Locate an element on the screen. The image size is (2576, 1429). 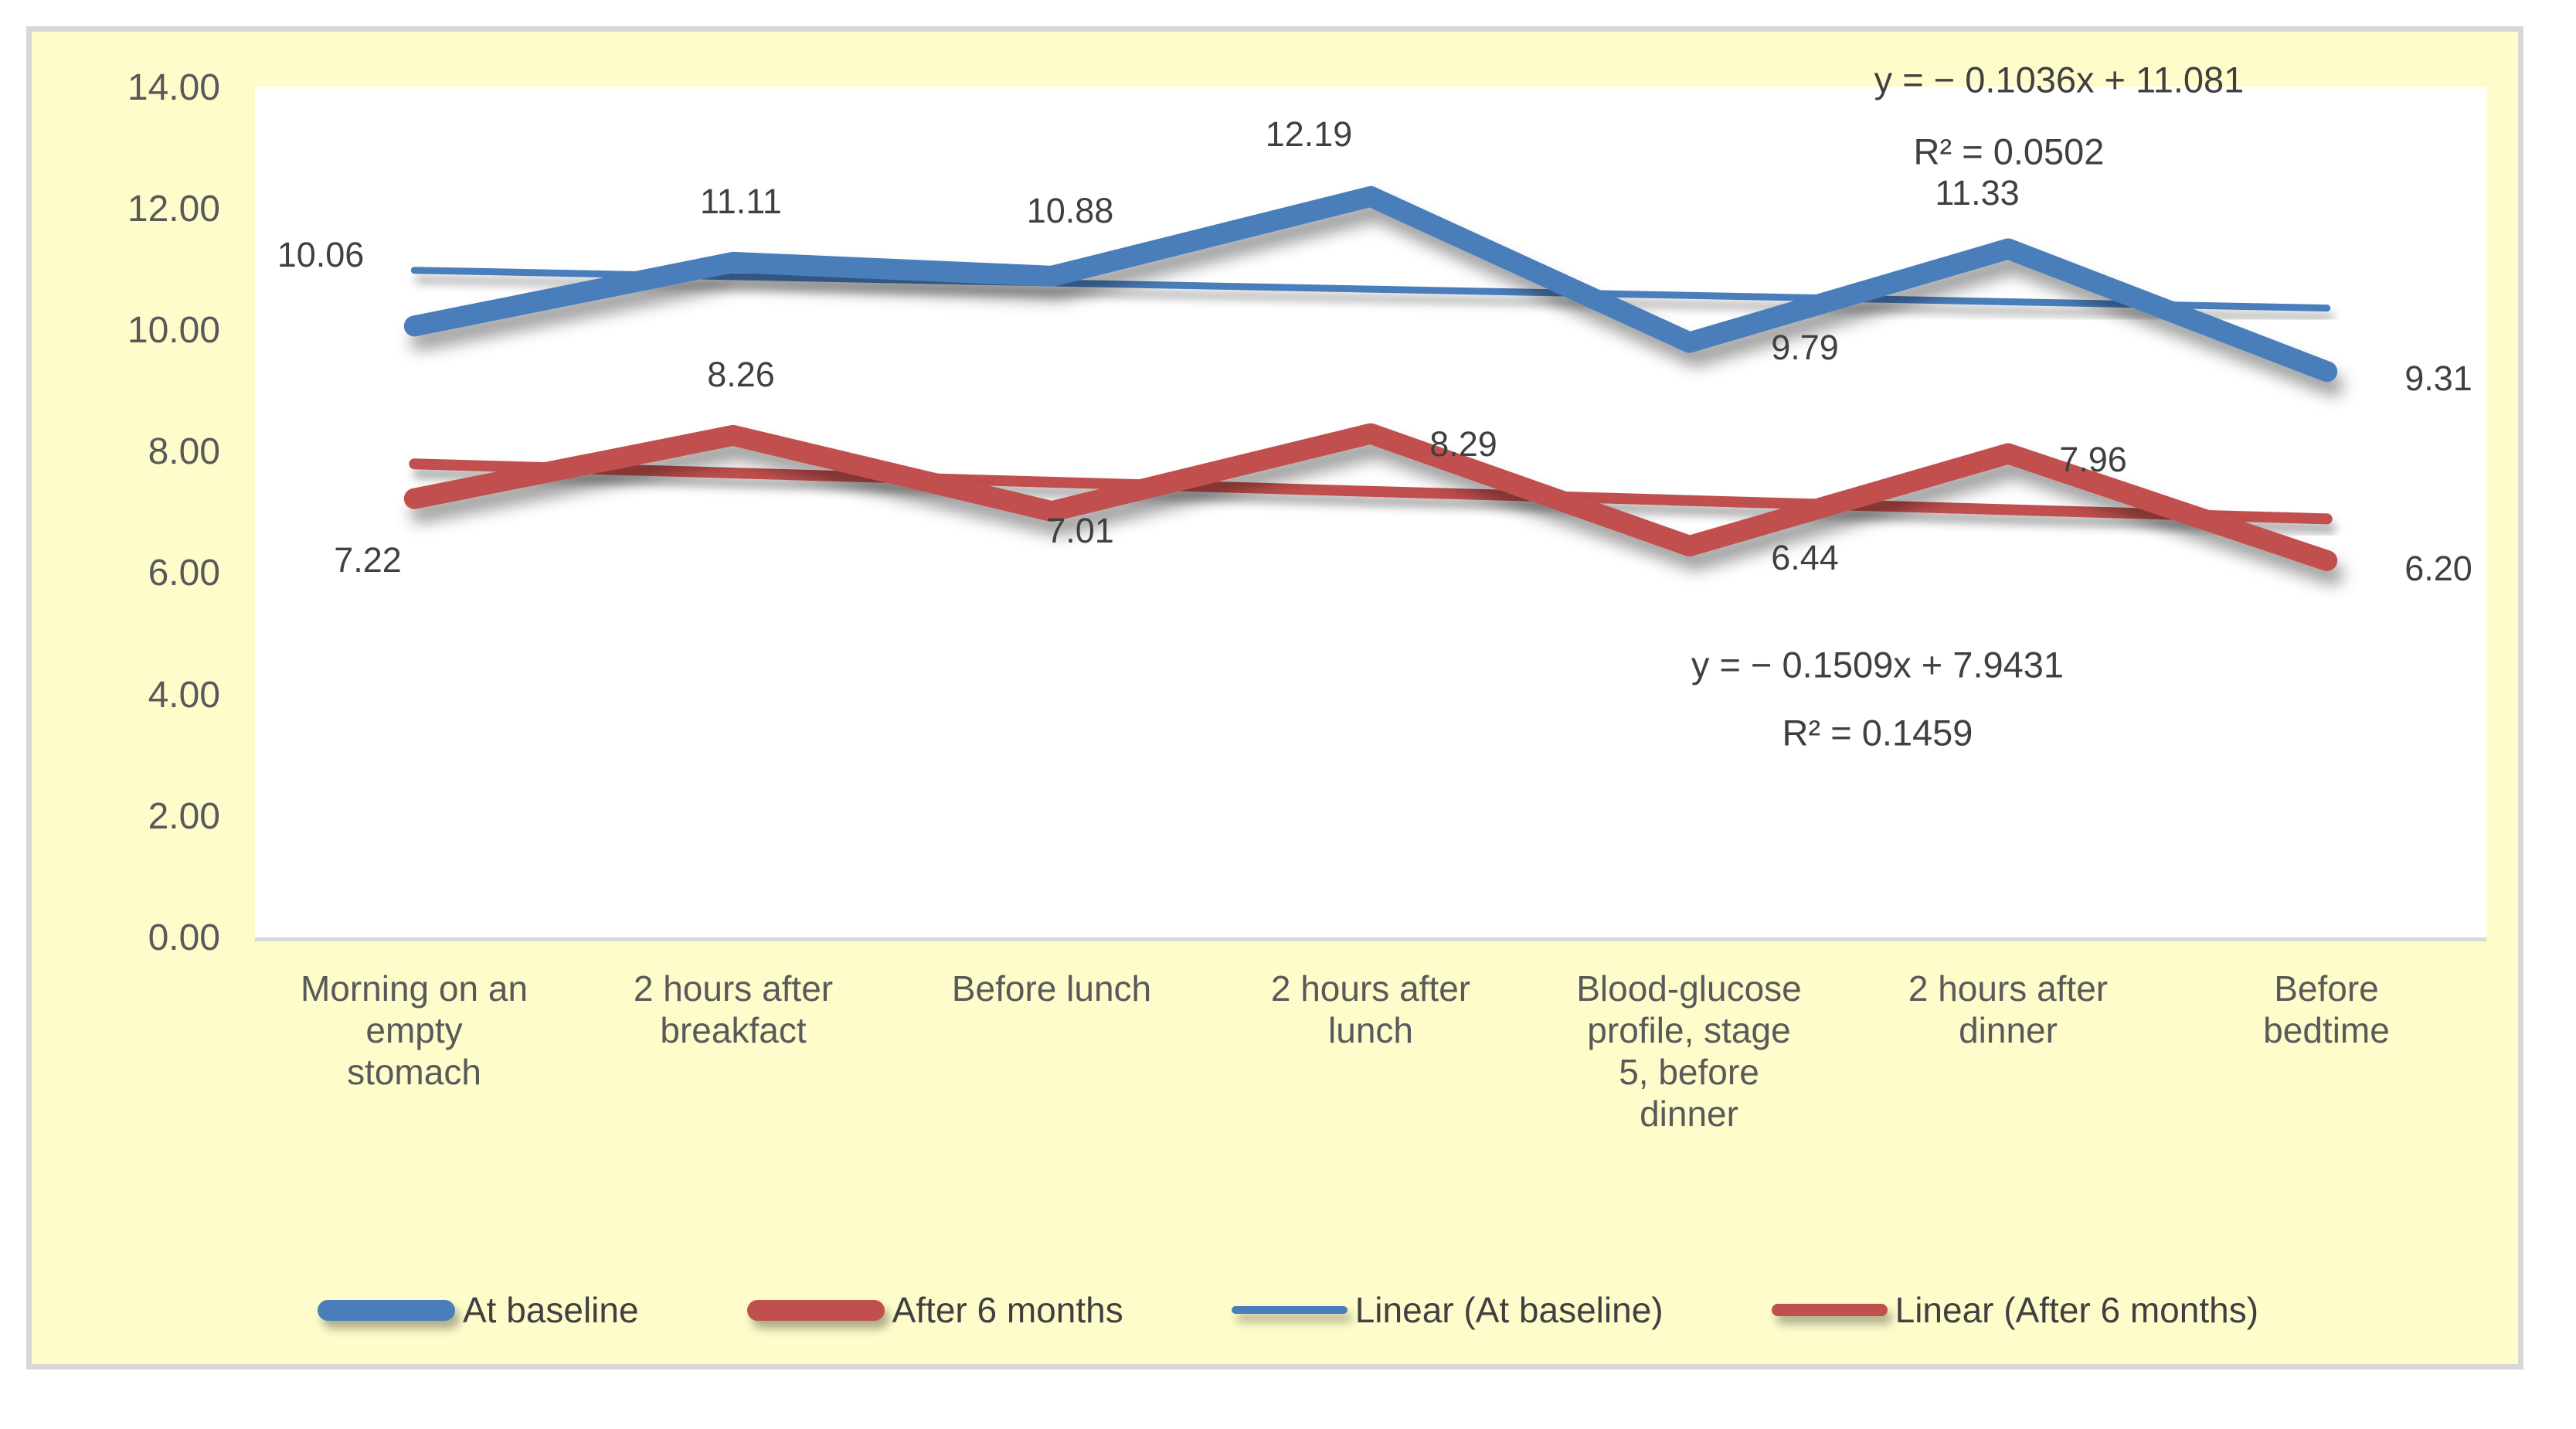
x-axis-label: 2 hours after lunch is located at coordinates (1370, 1009).